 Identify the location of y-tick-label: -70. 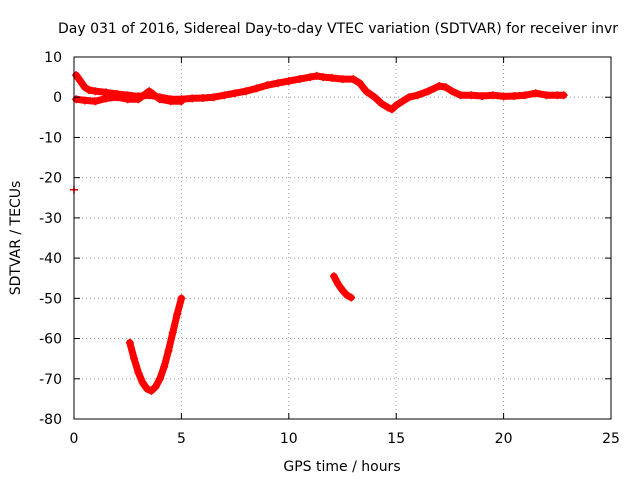
(50, 380).